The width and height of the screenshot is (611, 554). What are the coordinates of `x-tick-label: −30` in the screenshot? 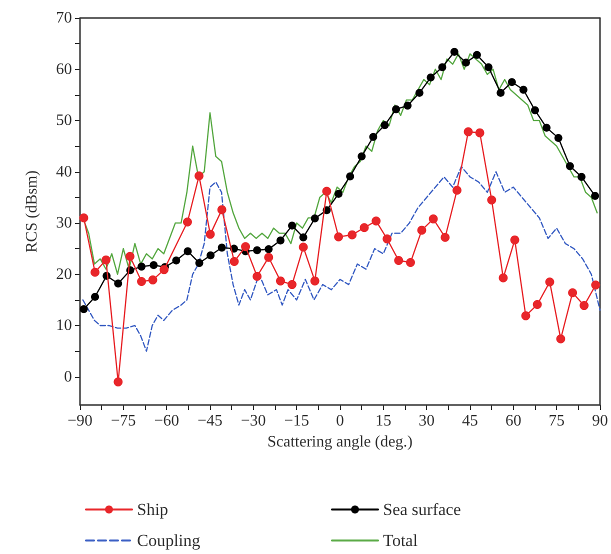 It's located at (253, 421).